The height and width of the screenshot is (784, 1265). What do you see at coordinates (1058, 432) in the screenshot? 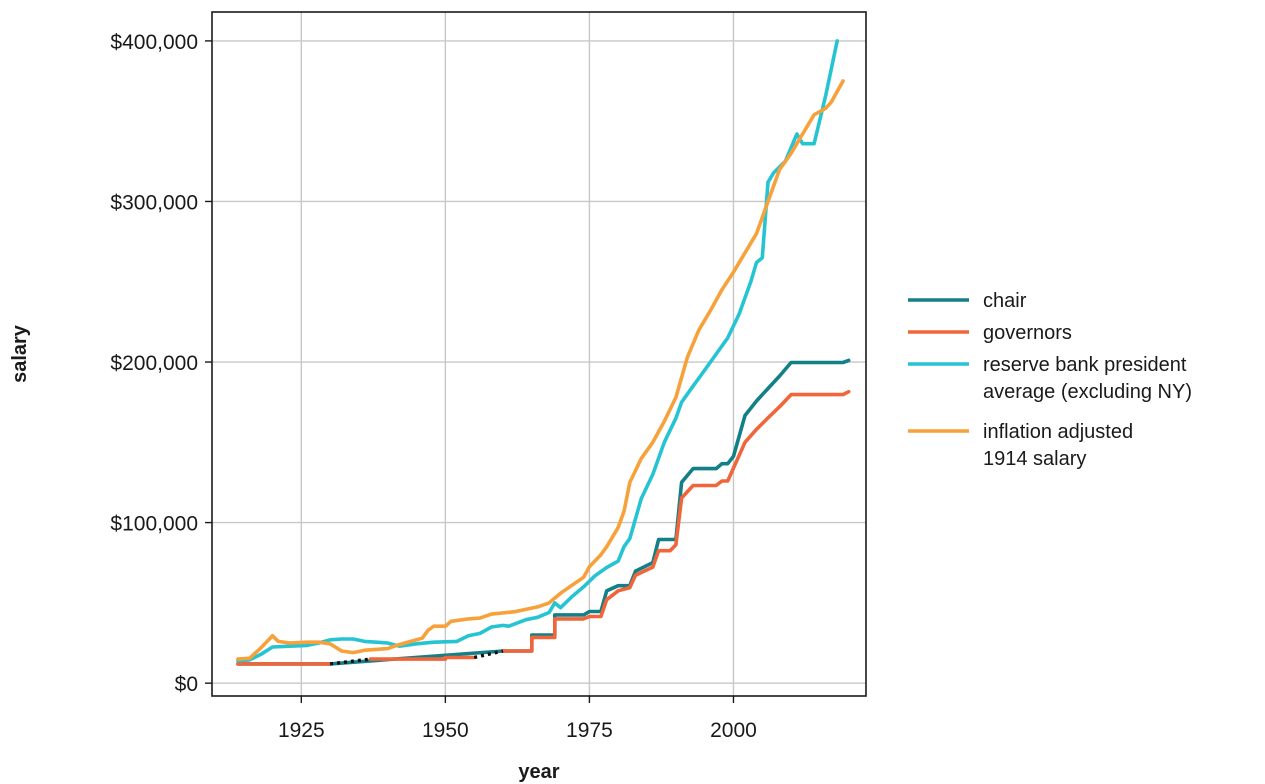
I see `legend-label: inflation adjusted` at bounding box center [1058, 432].